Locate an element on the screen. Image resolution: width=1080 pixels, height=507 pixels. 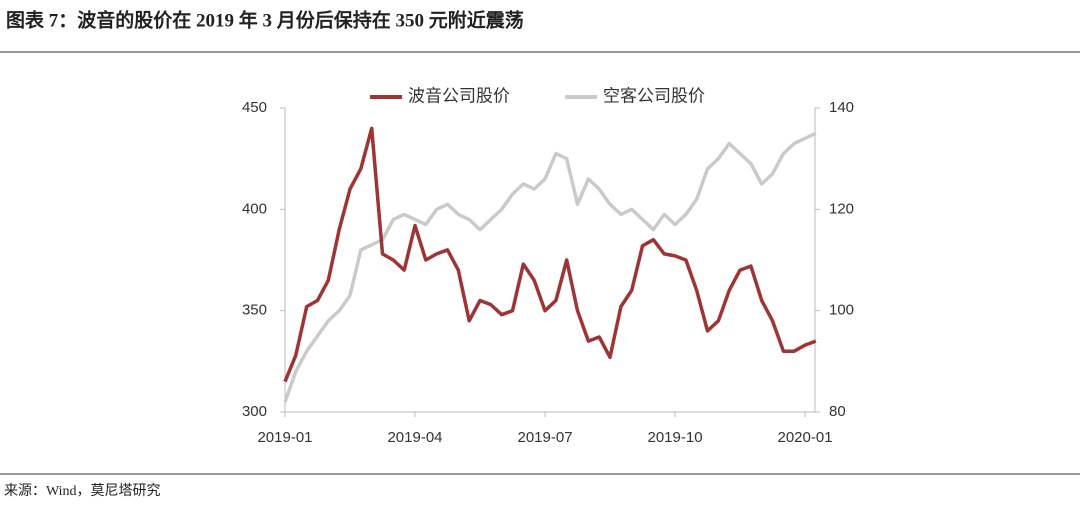
y2-tick-label: 100 is located at coordinates (841, 310).